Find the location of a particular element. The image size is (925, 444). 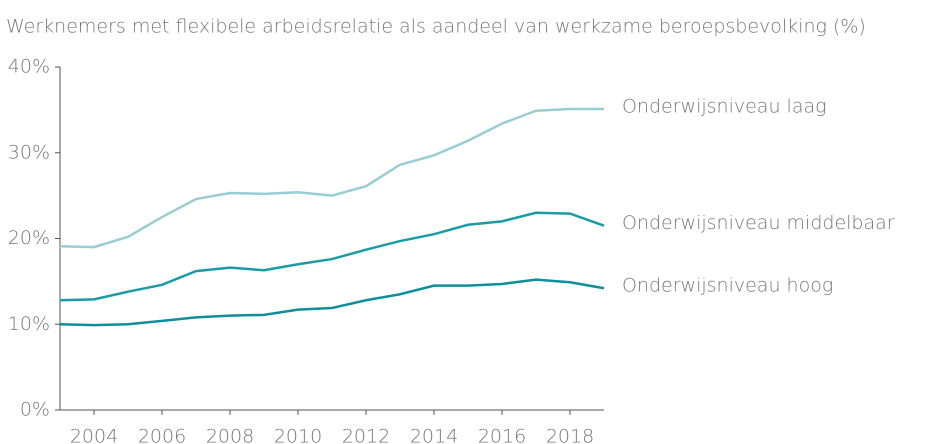

x-tick-label: 2004 is located at coordinates (94, 435).